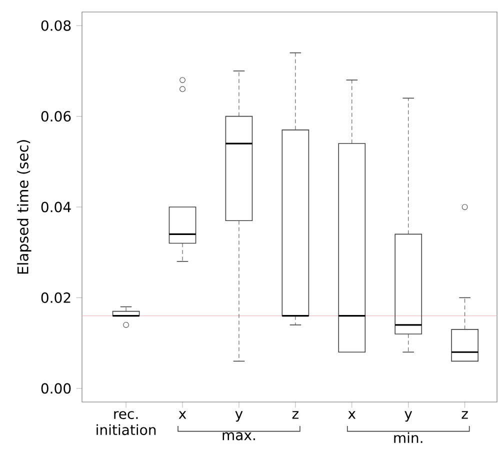  What do you see at coordinates (56, 388) in the screenshot?
I see `y-tick-label: 0.00` at bounding box center [56, 388].